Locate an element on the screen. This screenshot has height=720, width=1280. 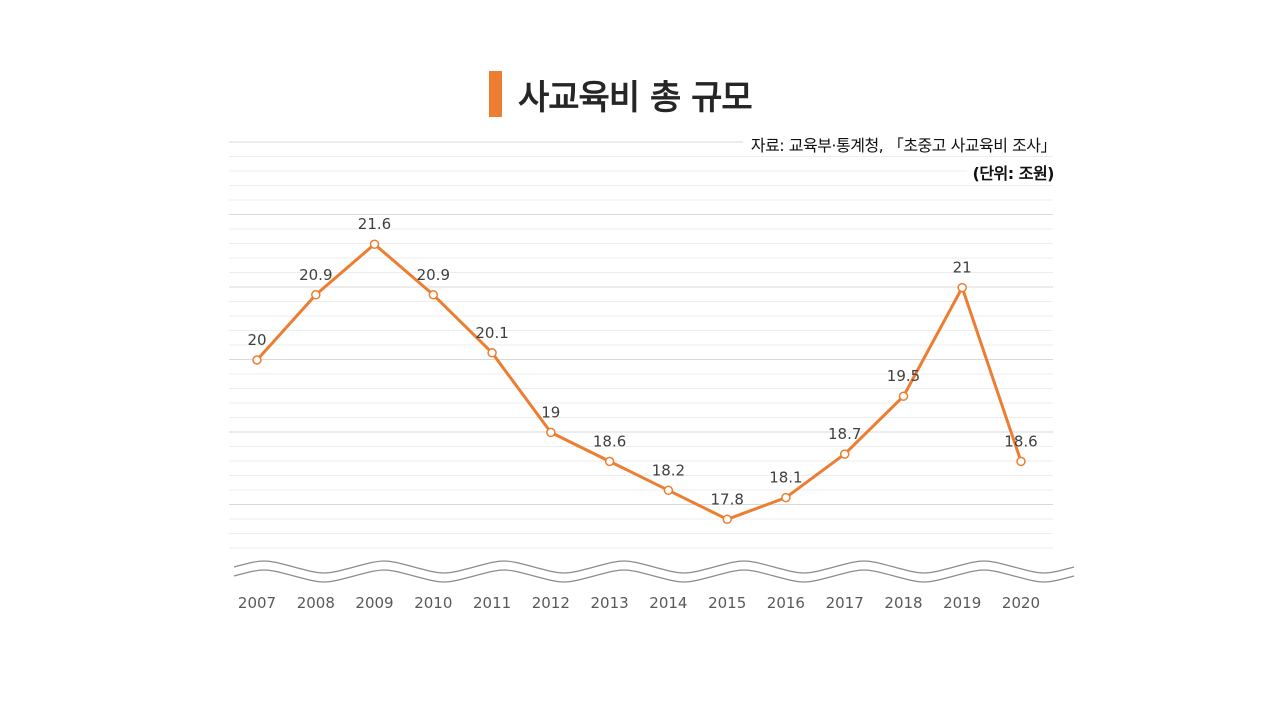
x-tick-2016: 2016 is located at coordinates (786, 603).